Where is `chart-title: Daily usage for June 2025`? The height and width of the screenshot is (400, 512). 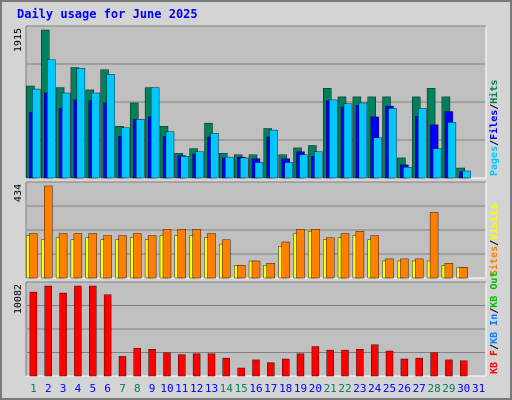
chart-title: Daily usage for June 2025 is located at coordinates (107, 14).